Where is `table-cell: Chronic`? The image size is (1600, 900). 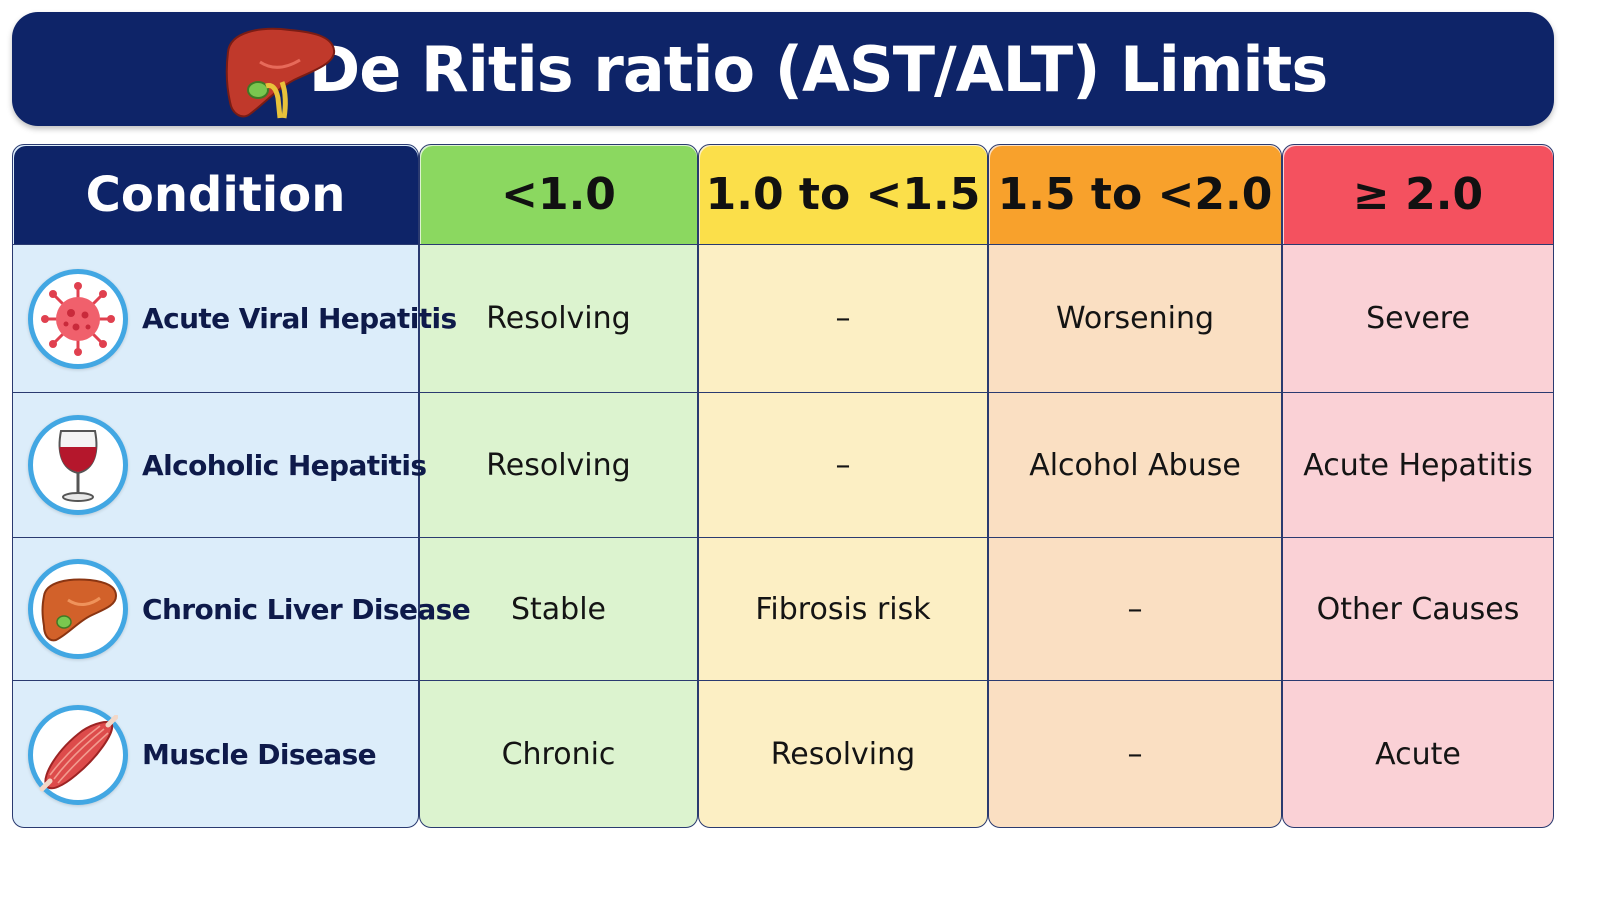
table-cell: Chronic is located at coordinates (558, 754).